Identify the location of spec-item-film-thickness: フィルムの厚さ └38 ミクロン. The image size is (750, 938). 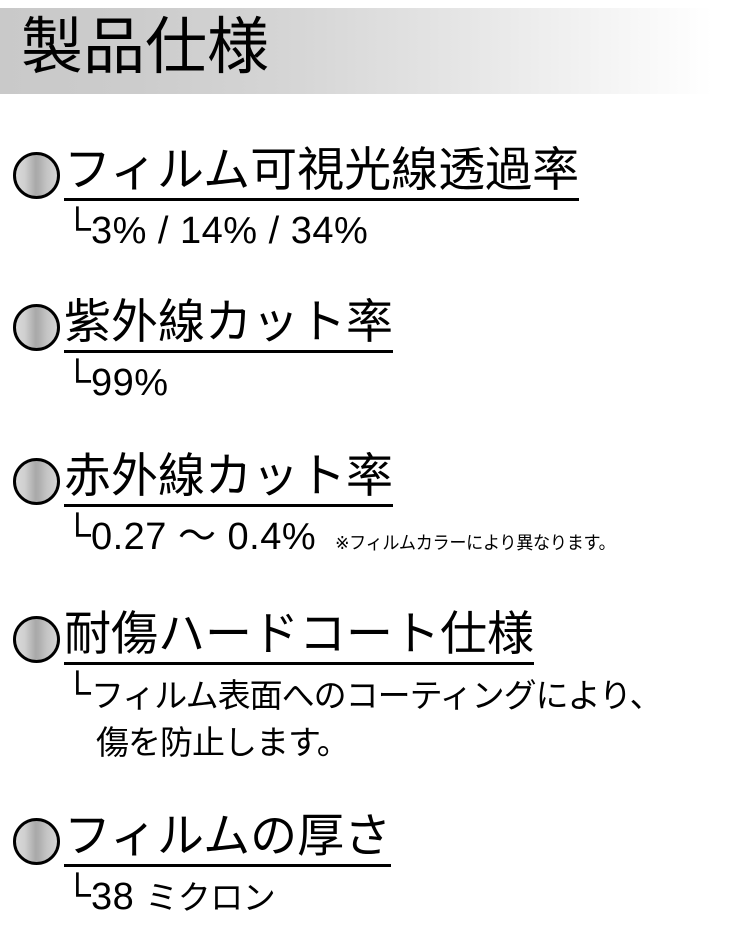
(375, 865).